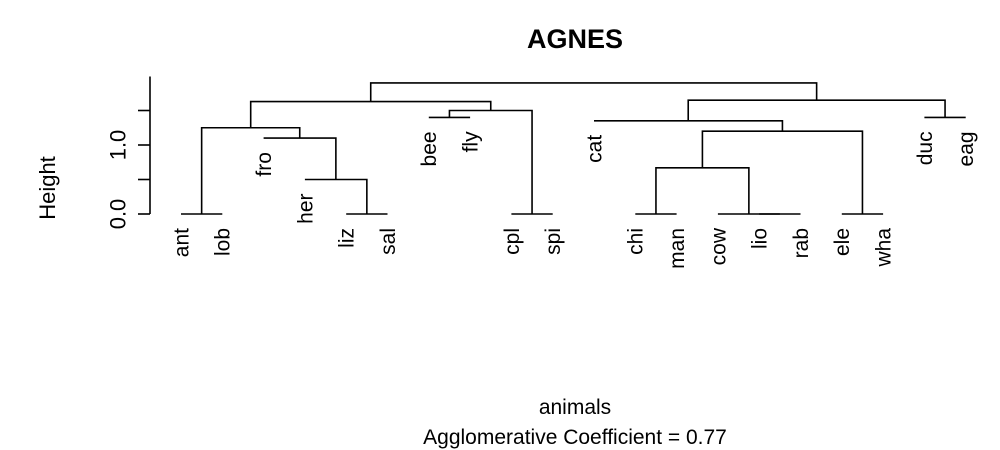 The height and width of the screenshot is (450, 1000). I want to click on leaf-label-ele: ele, so click(842, 242).